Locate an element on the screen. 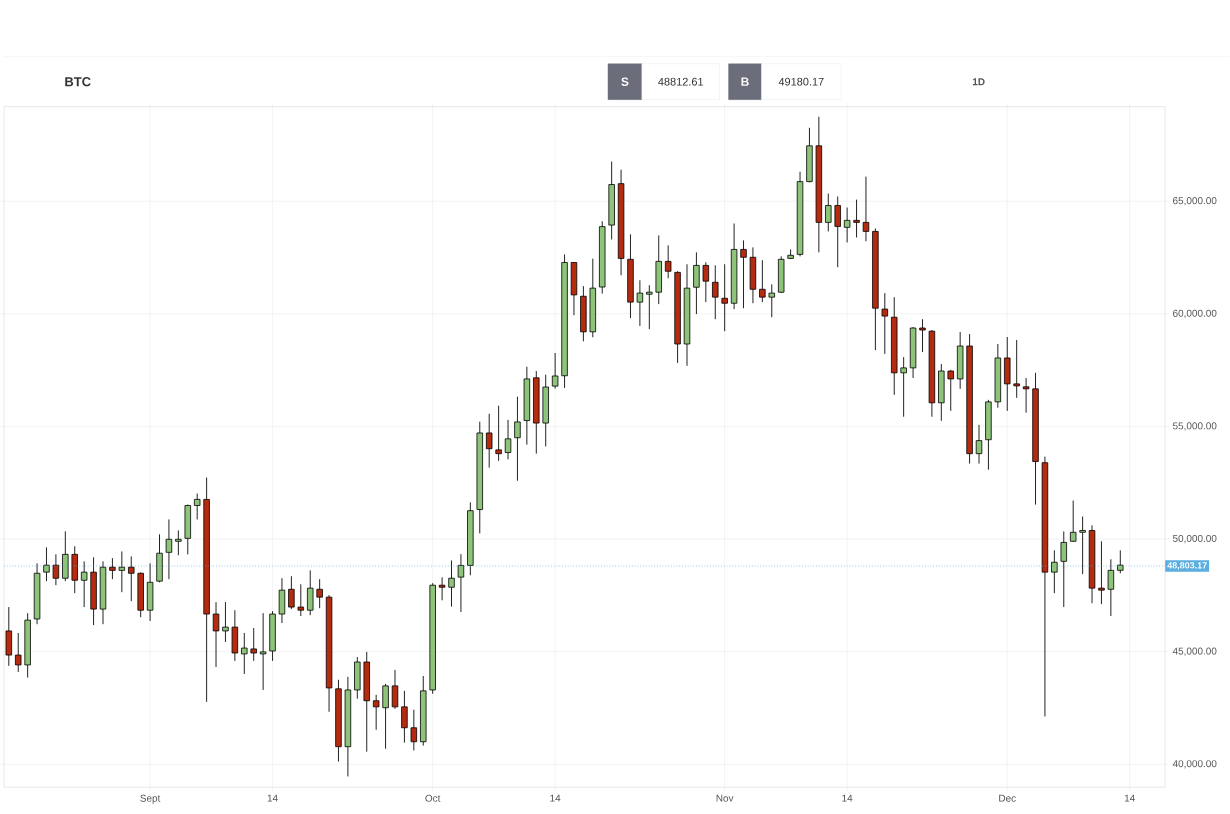 Image resolution: width=1230 pixels, height=814 pixels. x-tick-label: Oct is located at coordinates (433, 798).